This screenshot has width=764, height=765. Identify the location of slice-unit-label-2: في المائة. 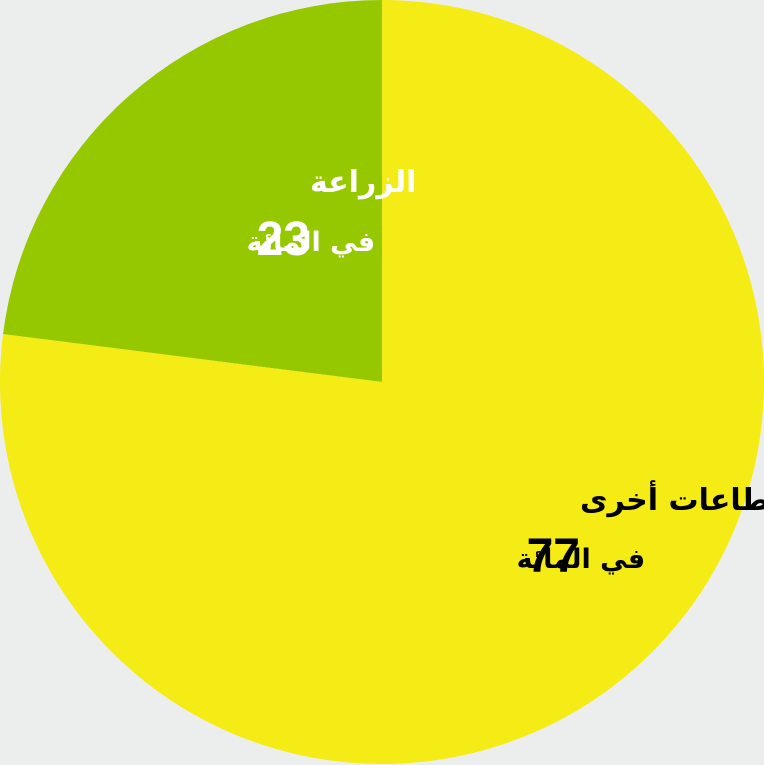
(581, 559).